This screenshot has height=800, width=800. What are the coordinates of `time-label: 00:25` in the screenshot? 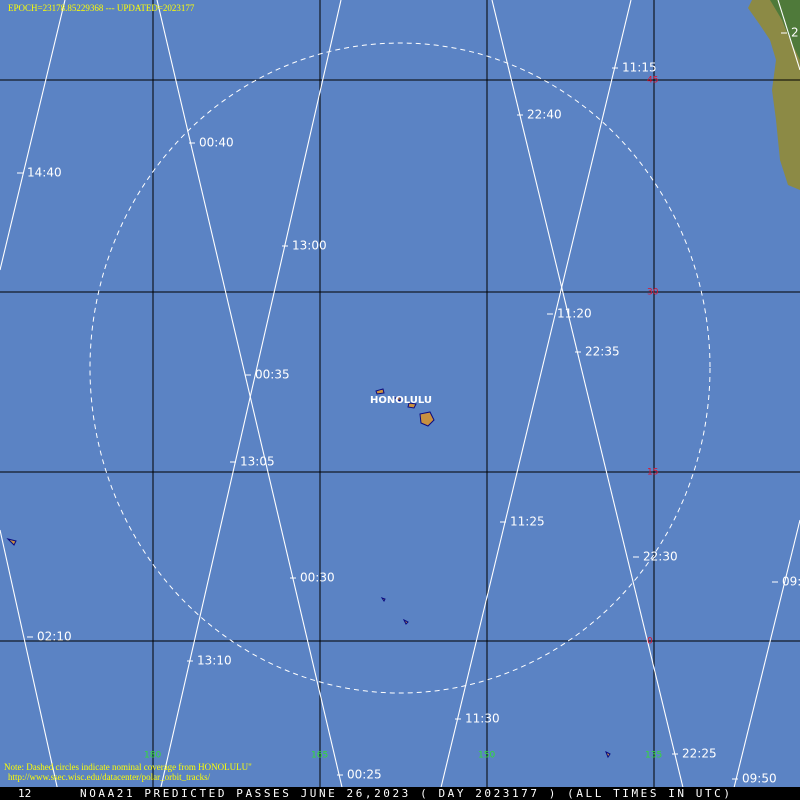 It's located at (364, 775).